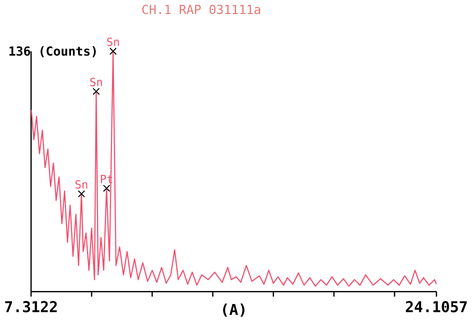  What do you see at coordinates (436, 306) in the screenshot?
I see `x-tick-label: 24.1057` at bounding box center [436, 306].